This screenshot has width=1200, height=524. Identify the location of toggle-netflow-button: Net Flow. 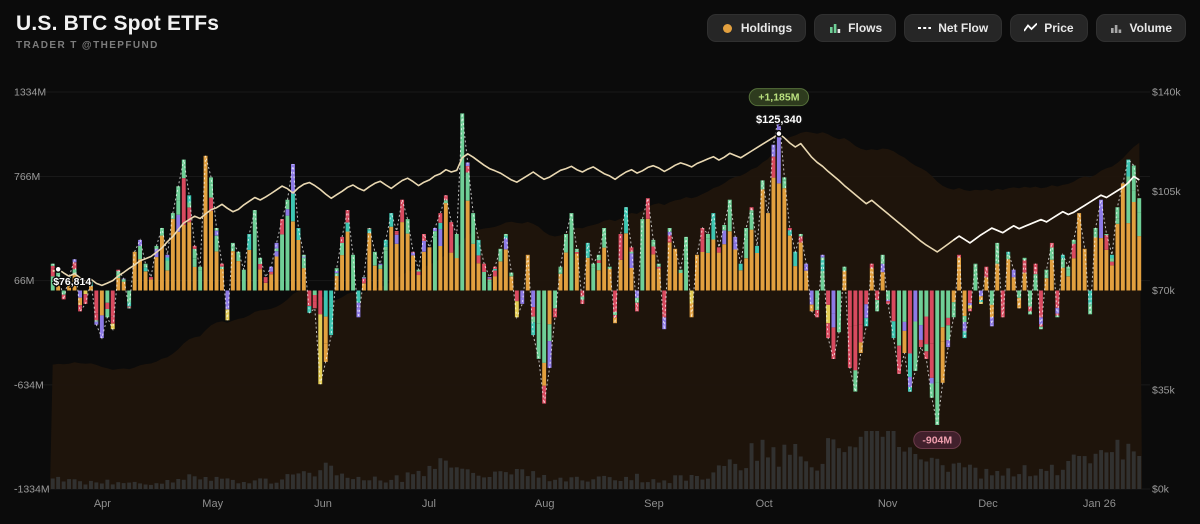
(953, 28).